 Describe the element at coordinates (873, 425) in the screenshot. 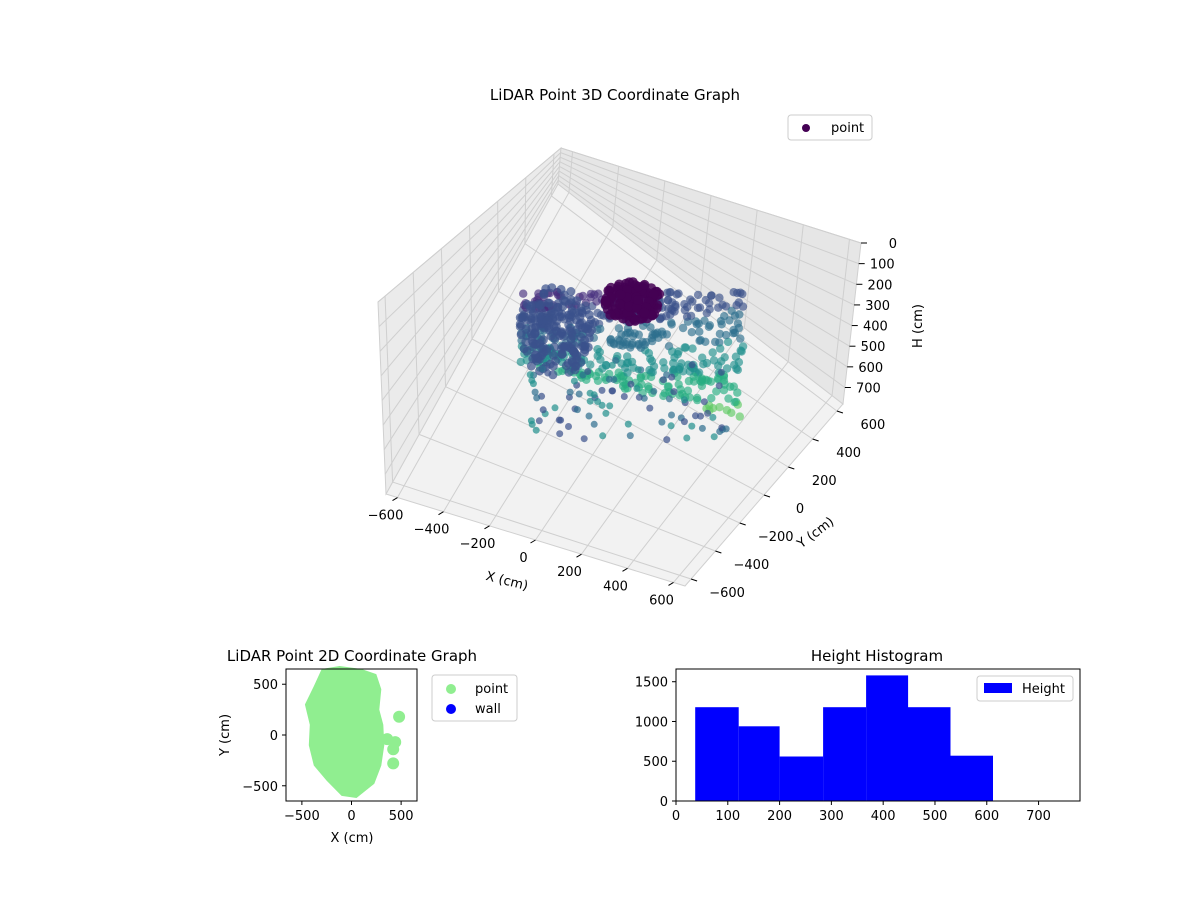

I see `plot-3d-ytick-label: 600` at that location.